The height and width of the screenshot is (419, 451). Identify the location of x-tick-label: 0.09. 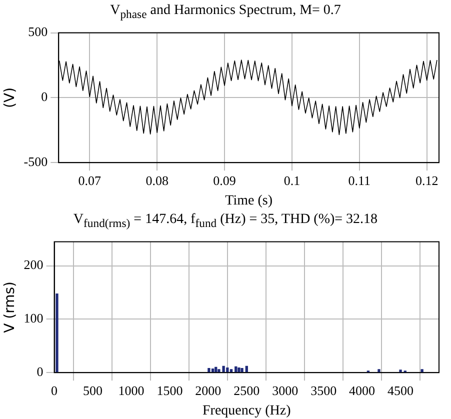
(224, 180).